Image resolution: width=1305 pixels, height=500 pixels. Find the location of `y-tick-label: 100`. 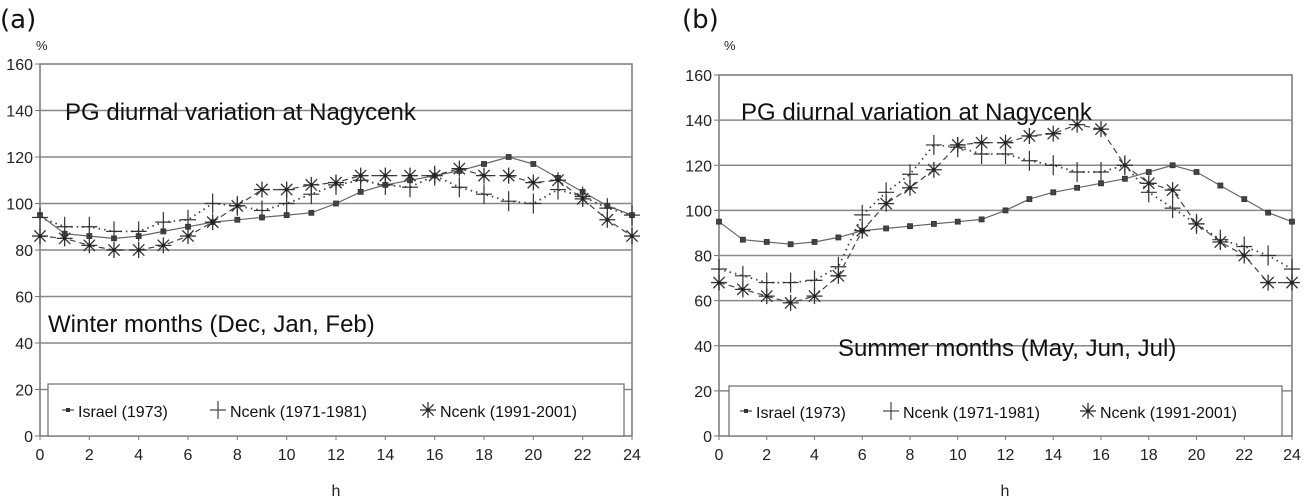

y-tick-label: 100 is located at coordinates (19, 205).